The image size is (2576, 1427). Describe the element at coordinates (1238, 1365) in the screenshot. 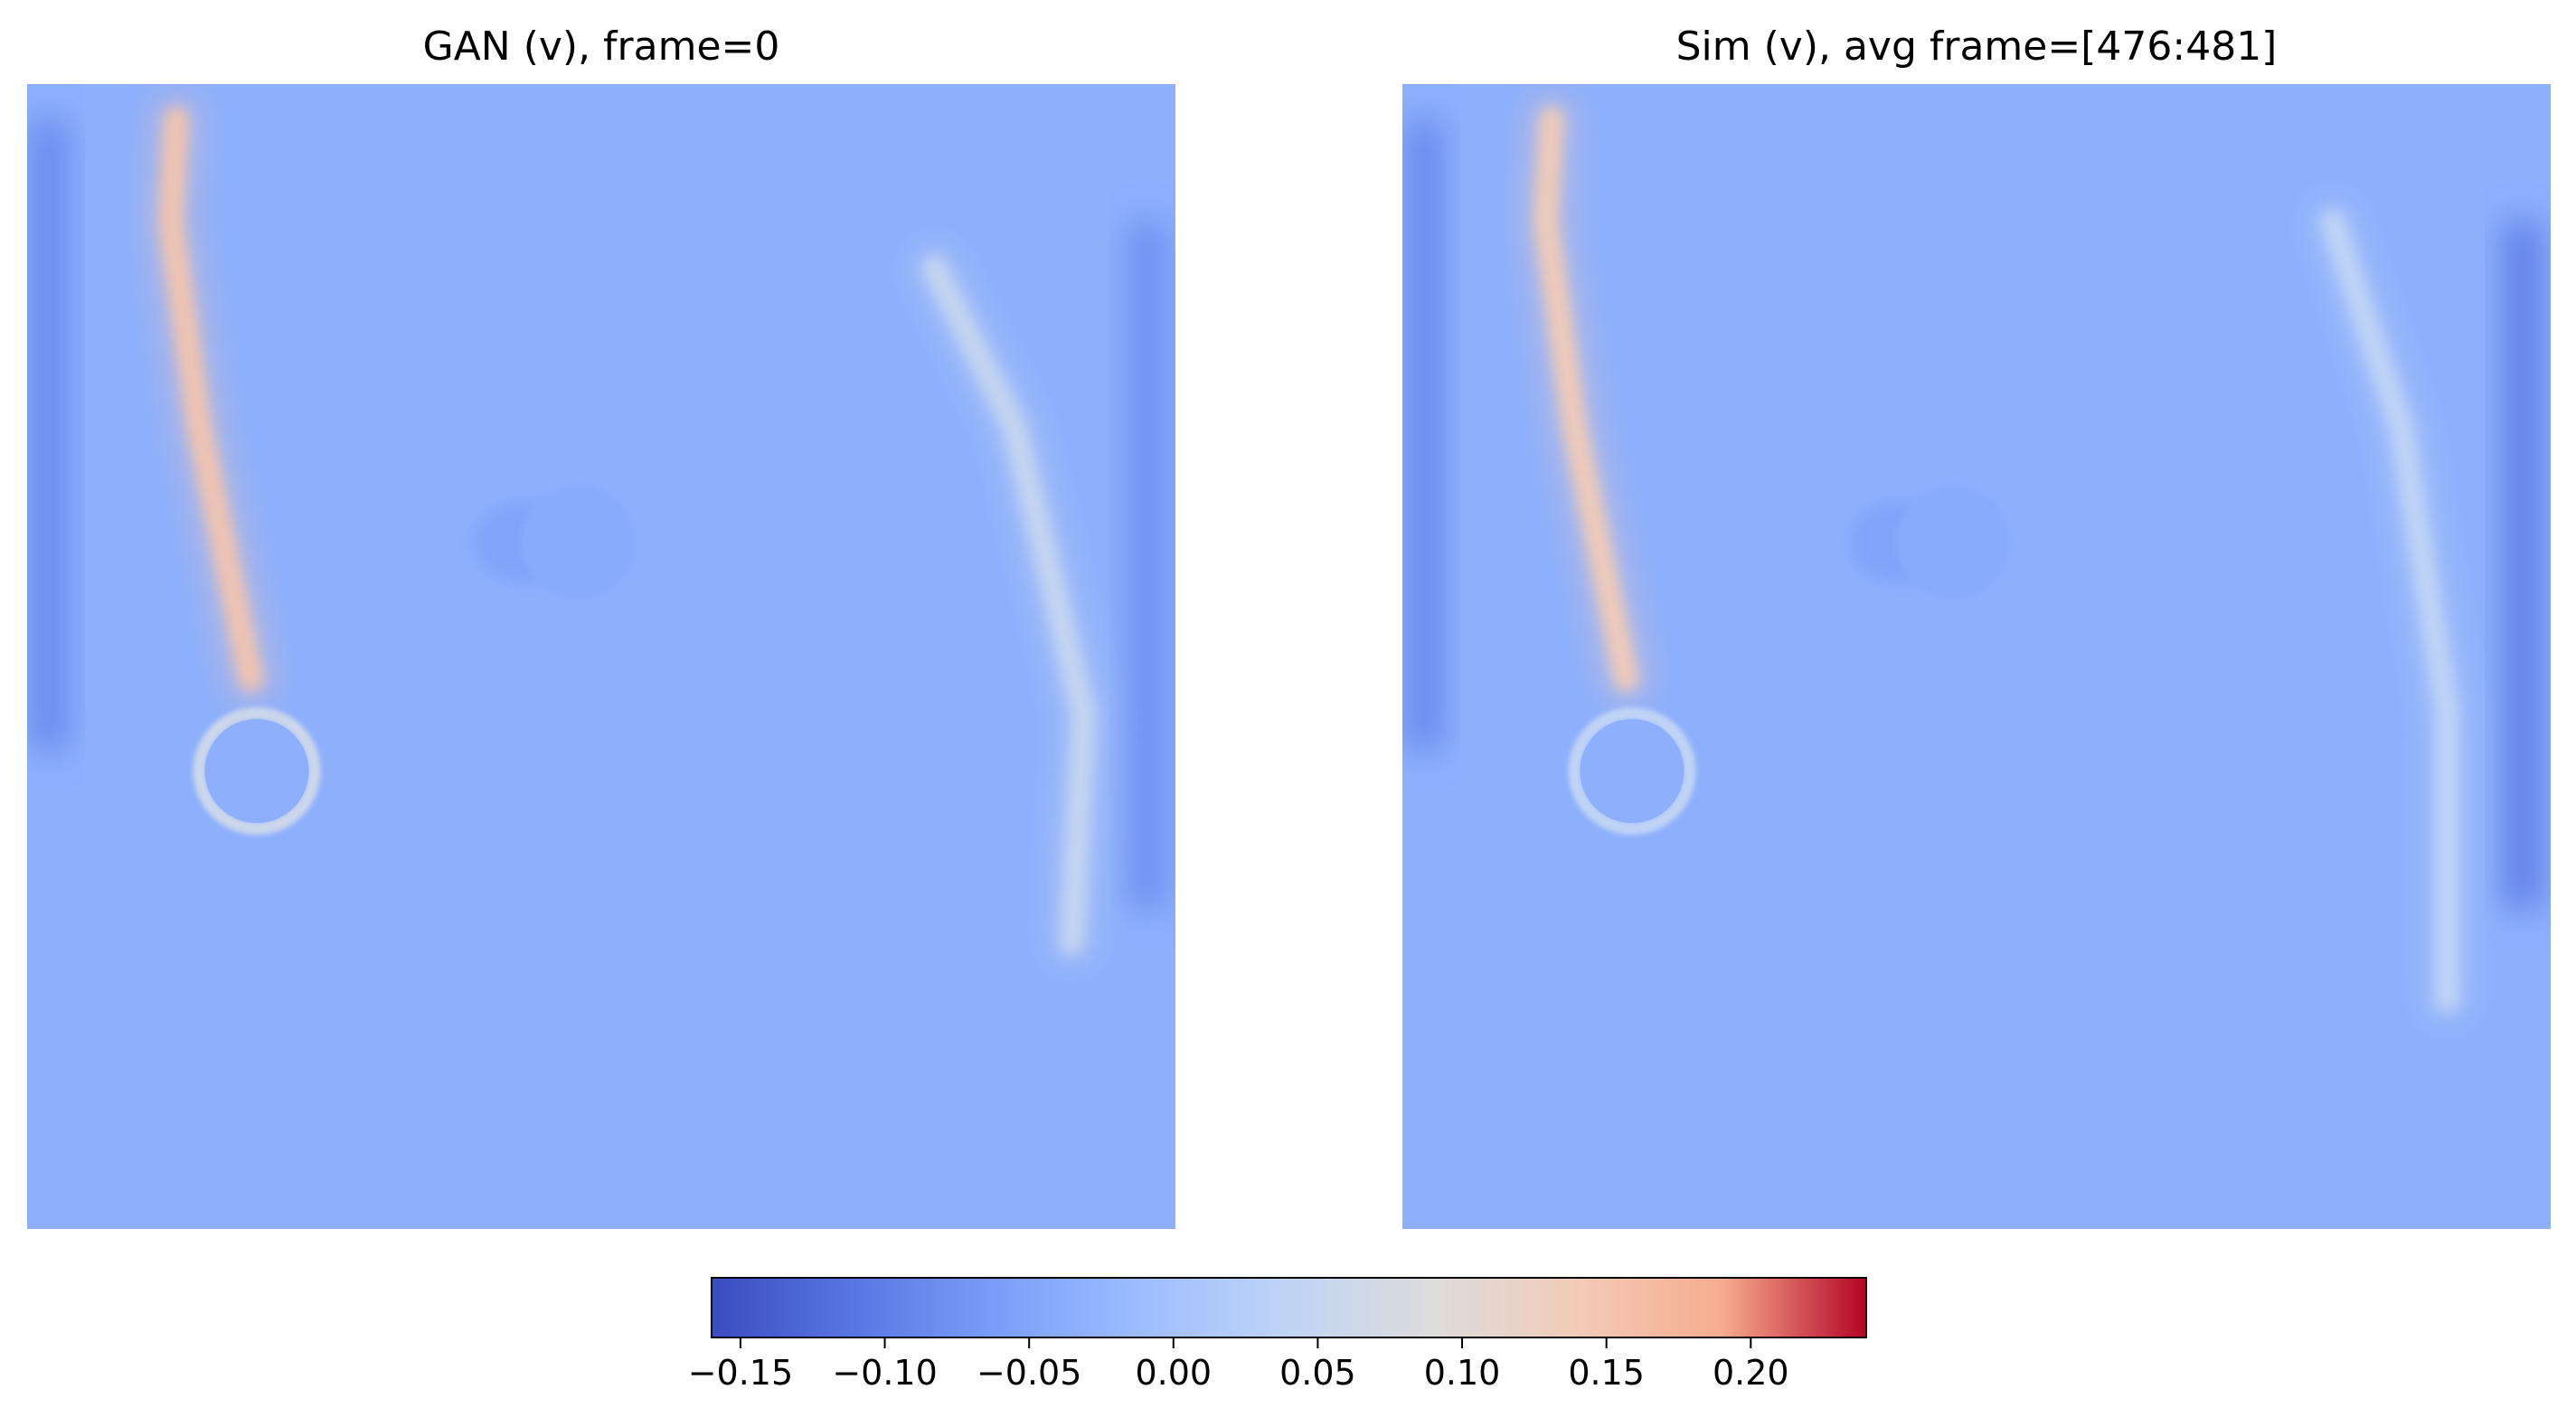

I see `colorbar-ticks: −0.15 −0.10 −0.05 0.00 0.05 0.10 0.15 0.20` at that location.